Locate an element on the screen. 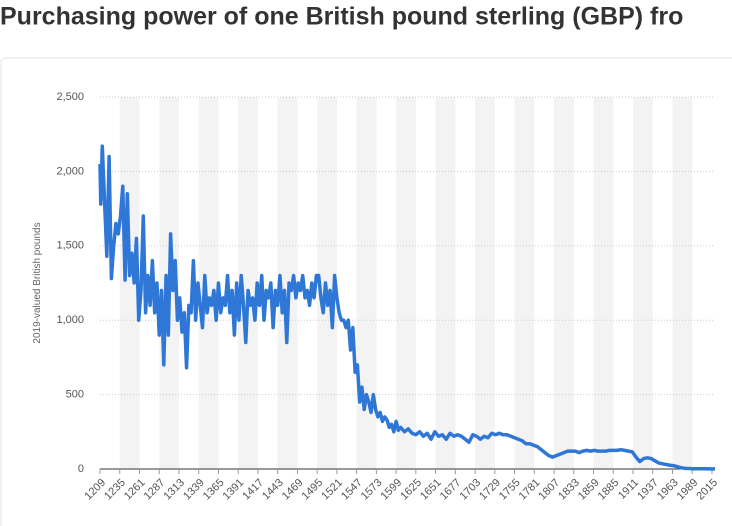 The image size is (732, 526). y-axis-label: 2019-valued British pounds is located at coordinates (37, 282).